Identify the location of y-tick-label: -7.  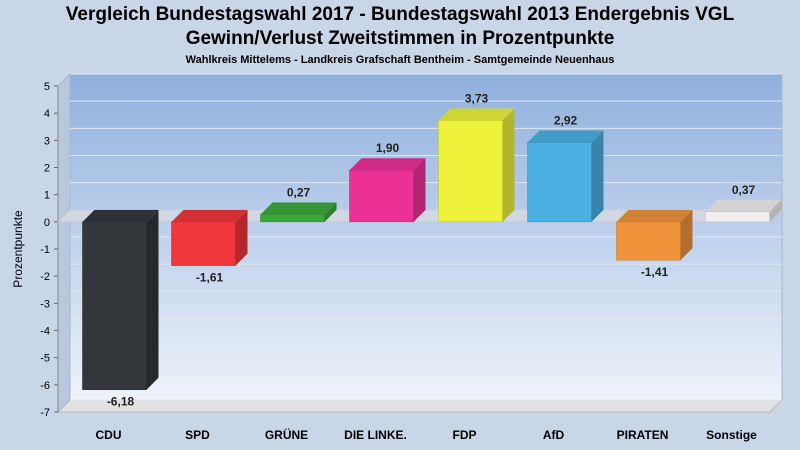
(45, 413).